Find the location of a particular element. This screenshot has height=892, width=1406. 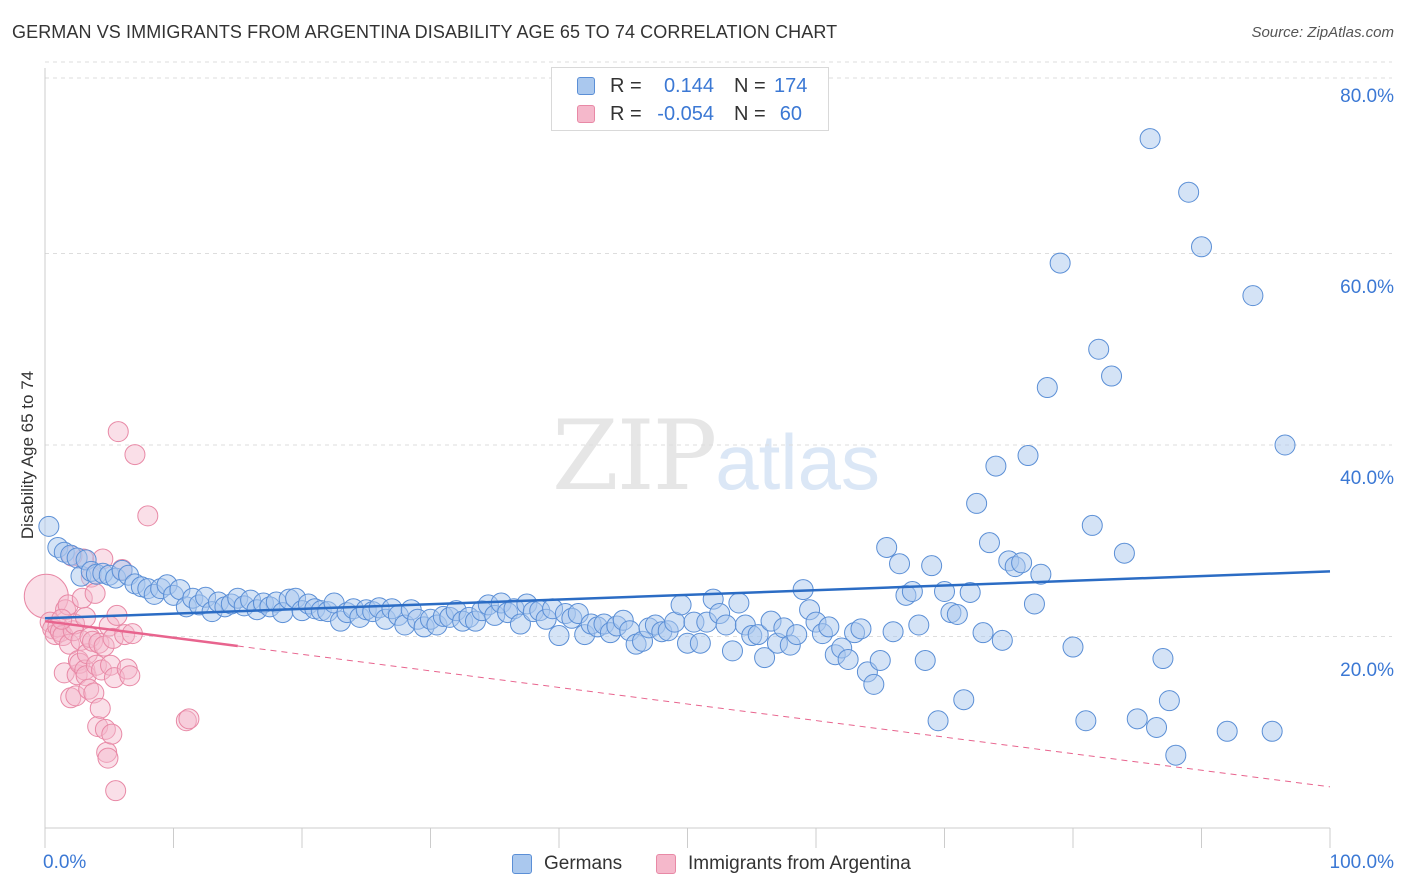

legend-swatch-argentina is located at coordinates (666, 864).